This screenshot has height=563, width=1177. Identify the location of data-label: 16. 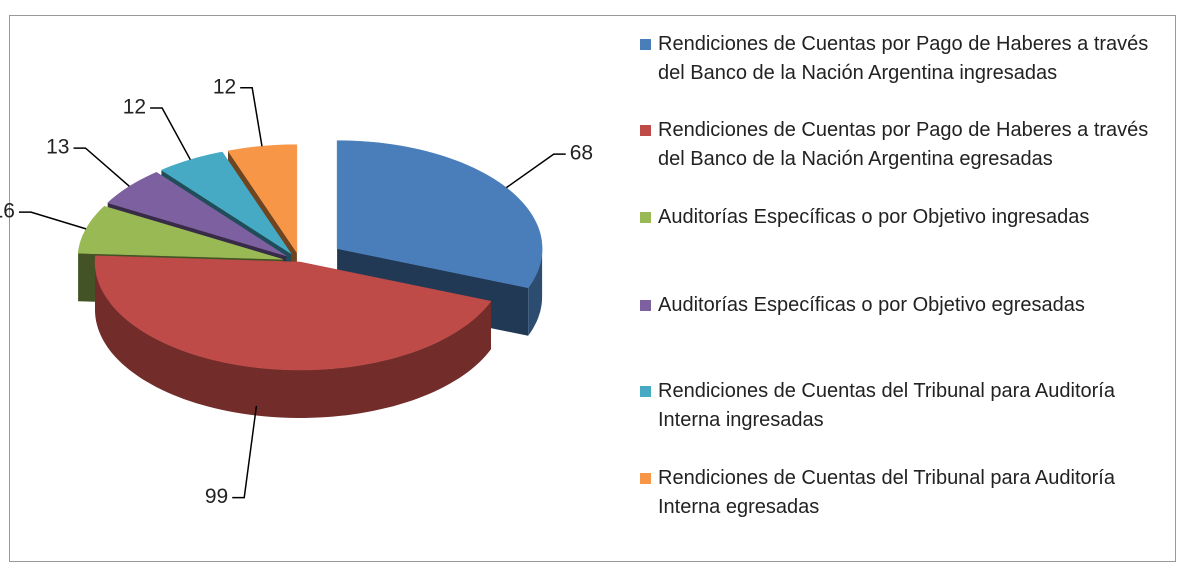
(7, 211).